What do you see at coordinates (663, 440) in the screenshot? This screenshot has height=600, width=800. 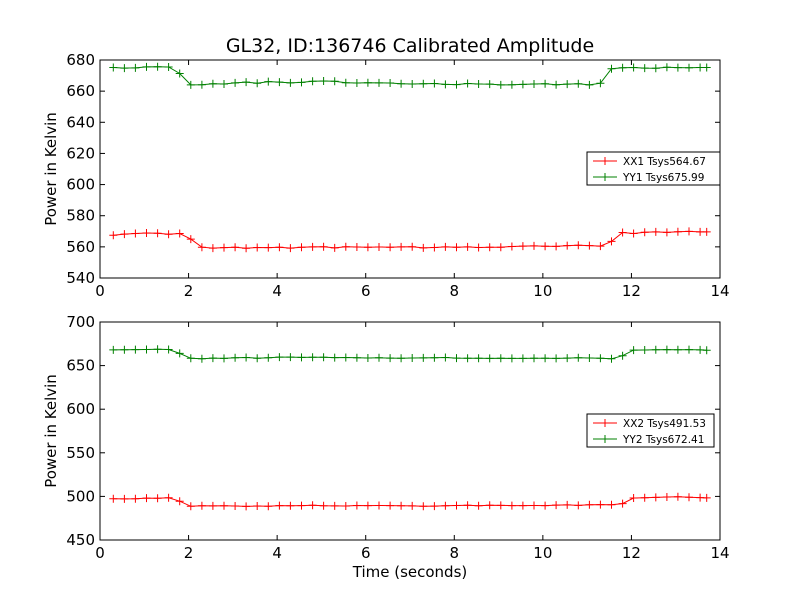 I see `legend-label: YY2 Tsys672.41` at bounding box center [663, 440].